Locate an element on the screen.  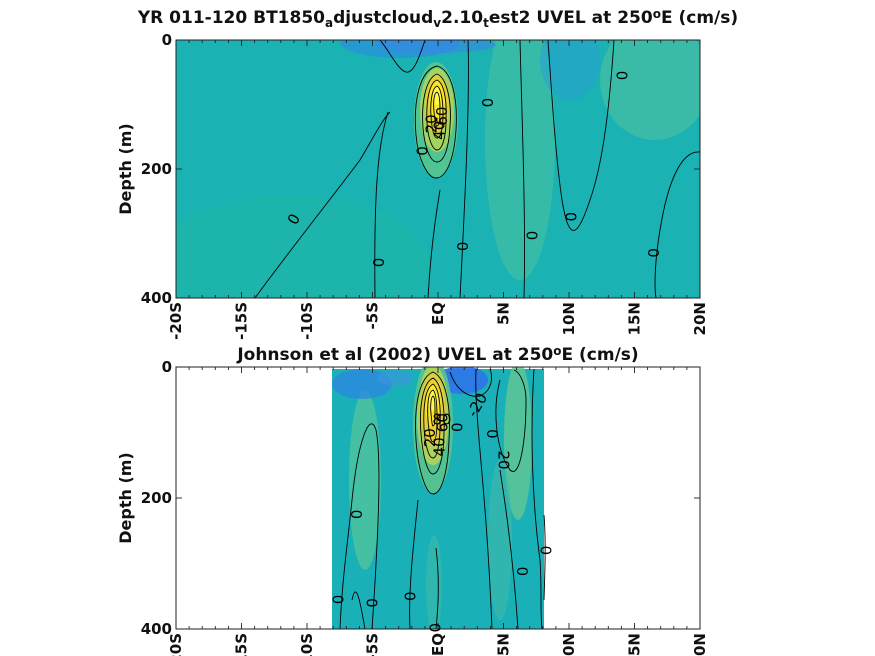
contours-observations is located at coordinates (442, 498).